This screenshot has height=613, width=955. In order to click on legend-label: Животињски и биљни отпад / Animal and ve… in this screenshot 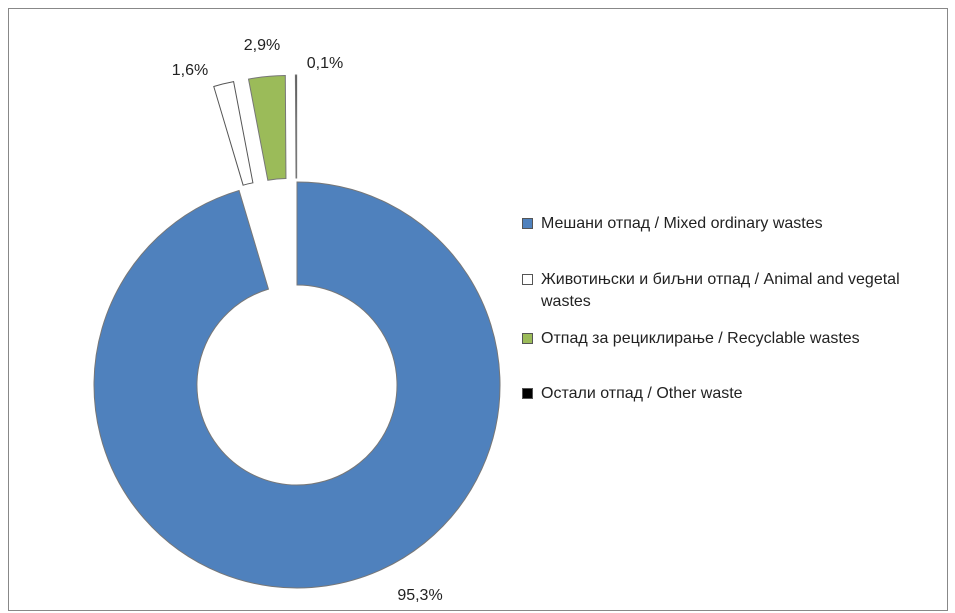, I will do `click(720, 290)`.